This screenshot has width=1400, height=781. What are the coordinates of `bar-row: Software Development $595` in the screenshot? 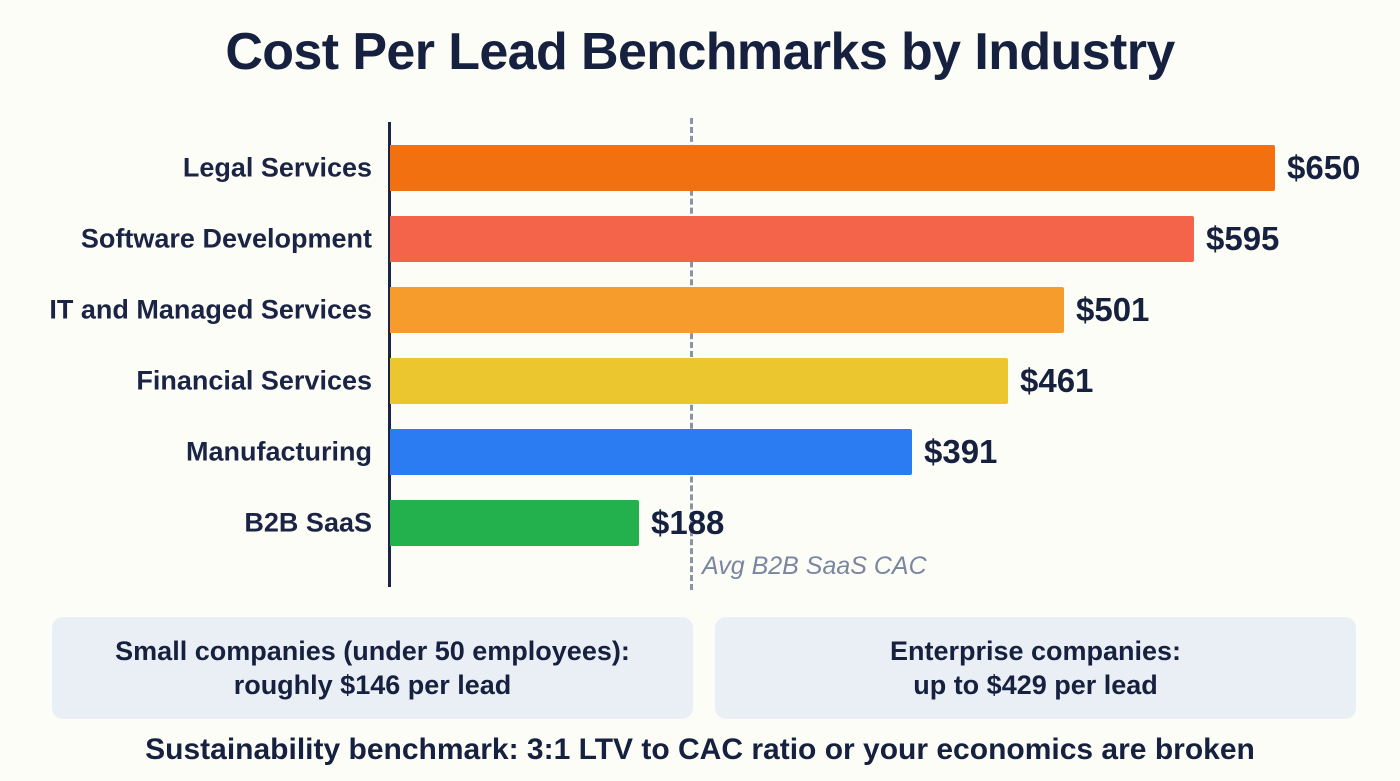 It's located at (700, 239).